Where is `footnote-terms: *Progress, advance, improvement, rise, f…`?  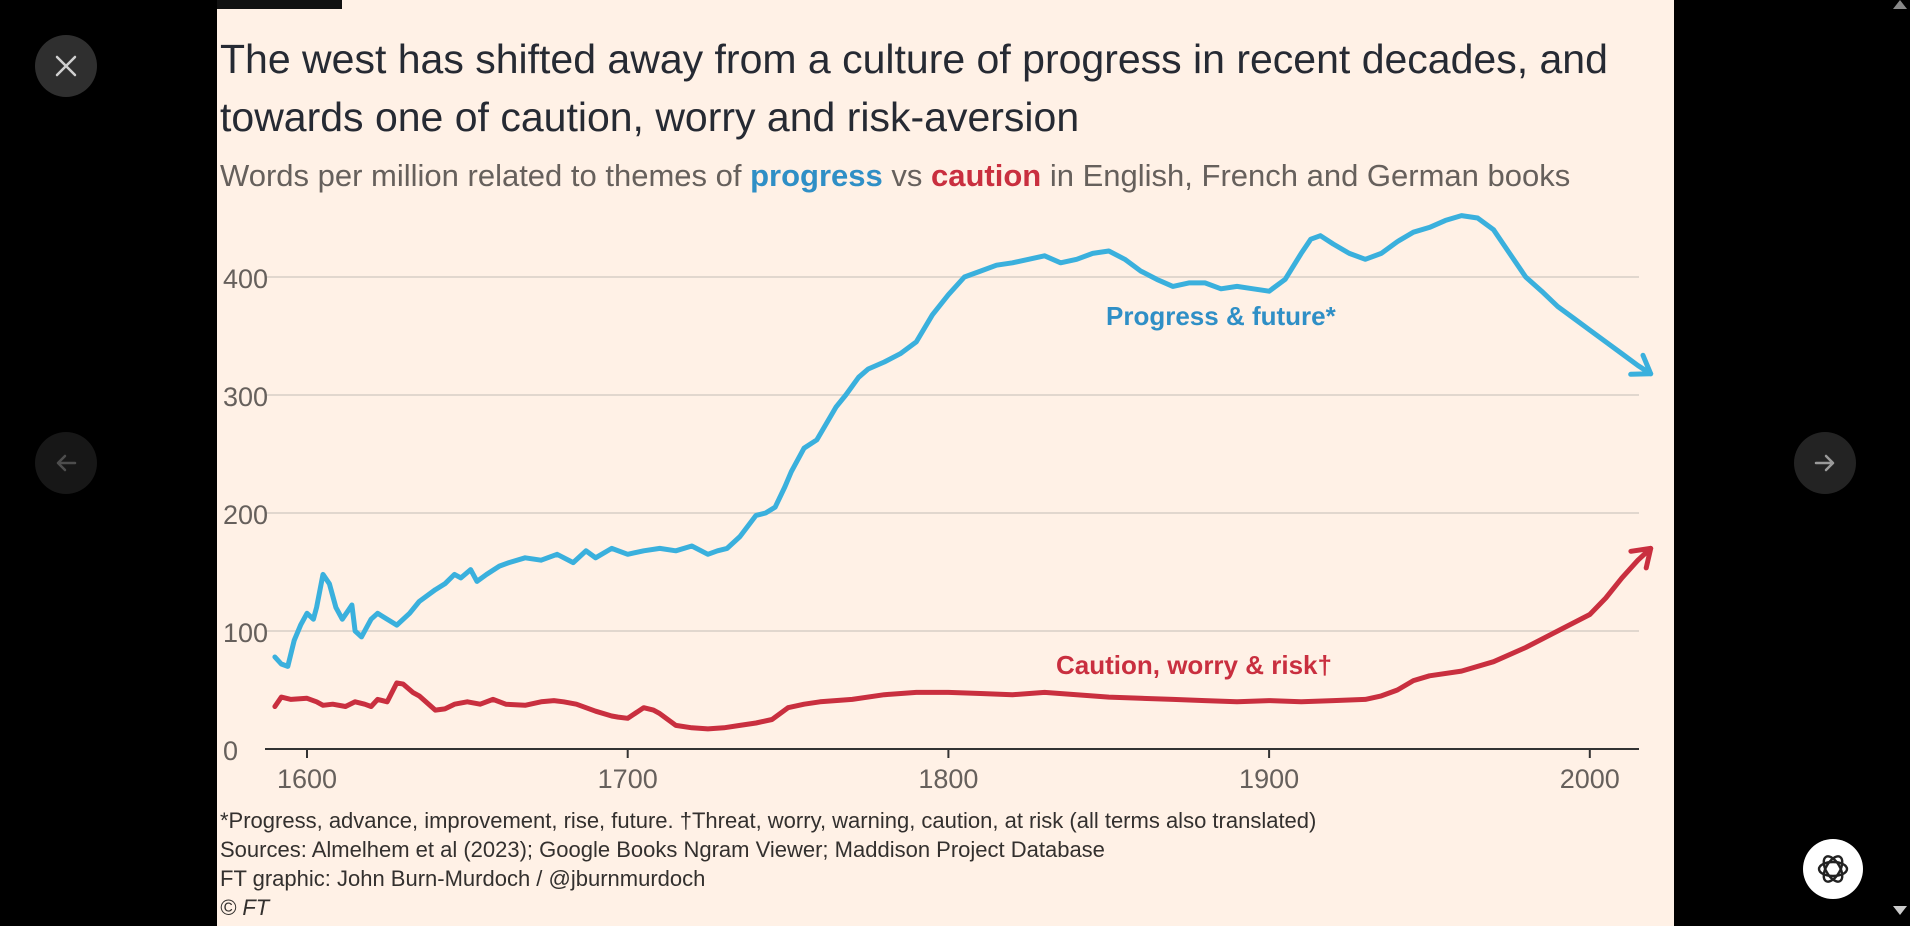
footnote-terms: *Progress, advance, improvement, rise, f… is located at coordinates (768, 820).